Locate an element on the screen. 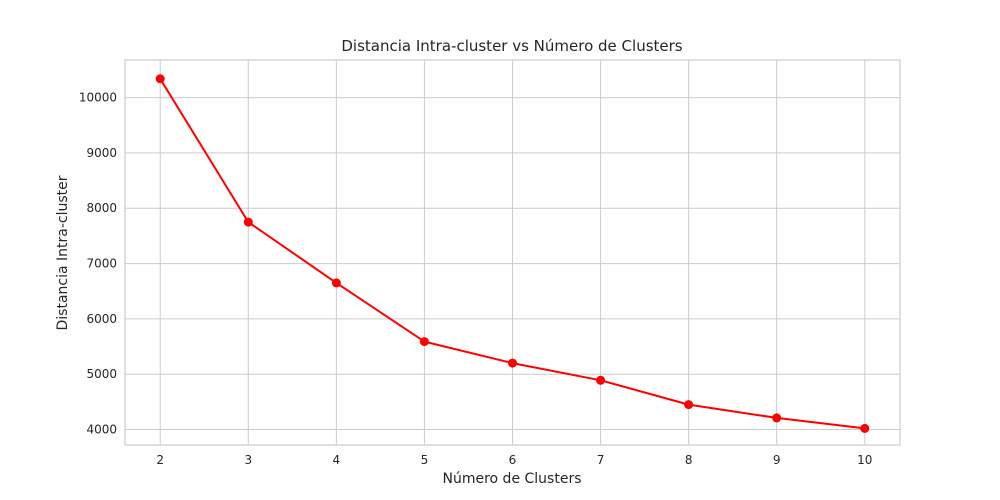 The width and height of the screenshot is (1000, 500). x-axis-label: Número de Clusters is located at coordinates (512, 479).